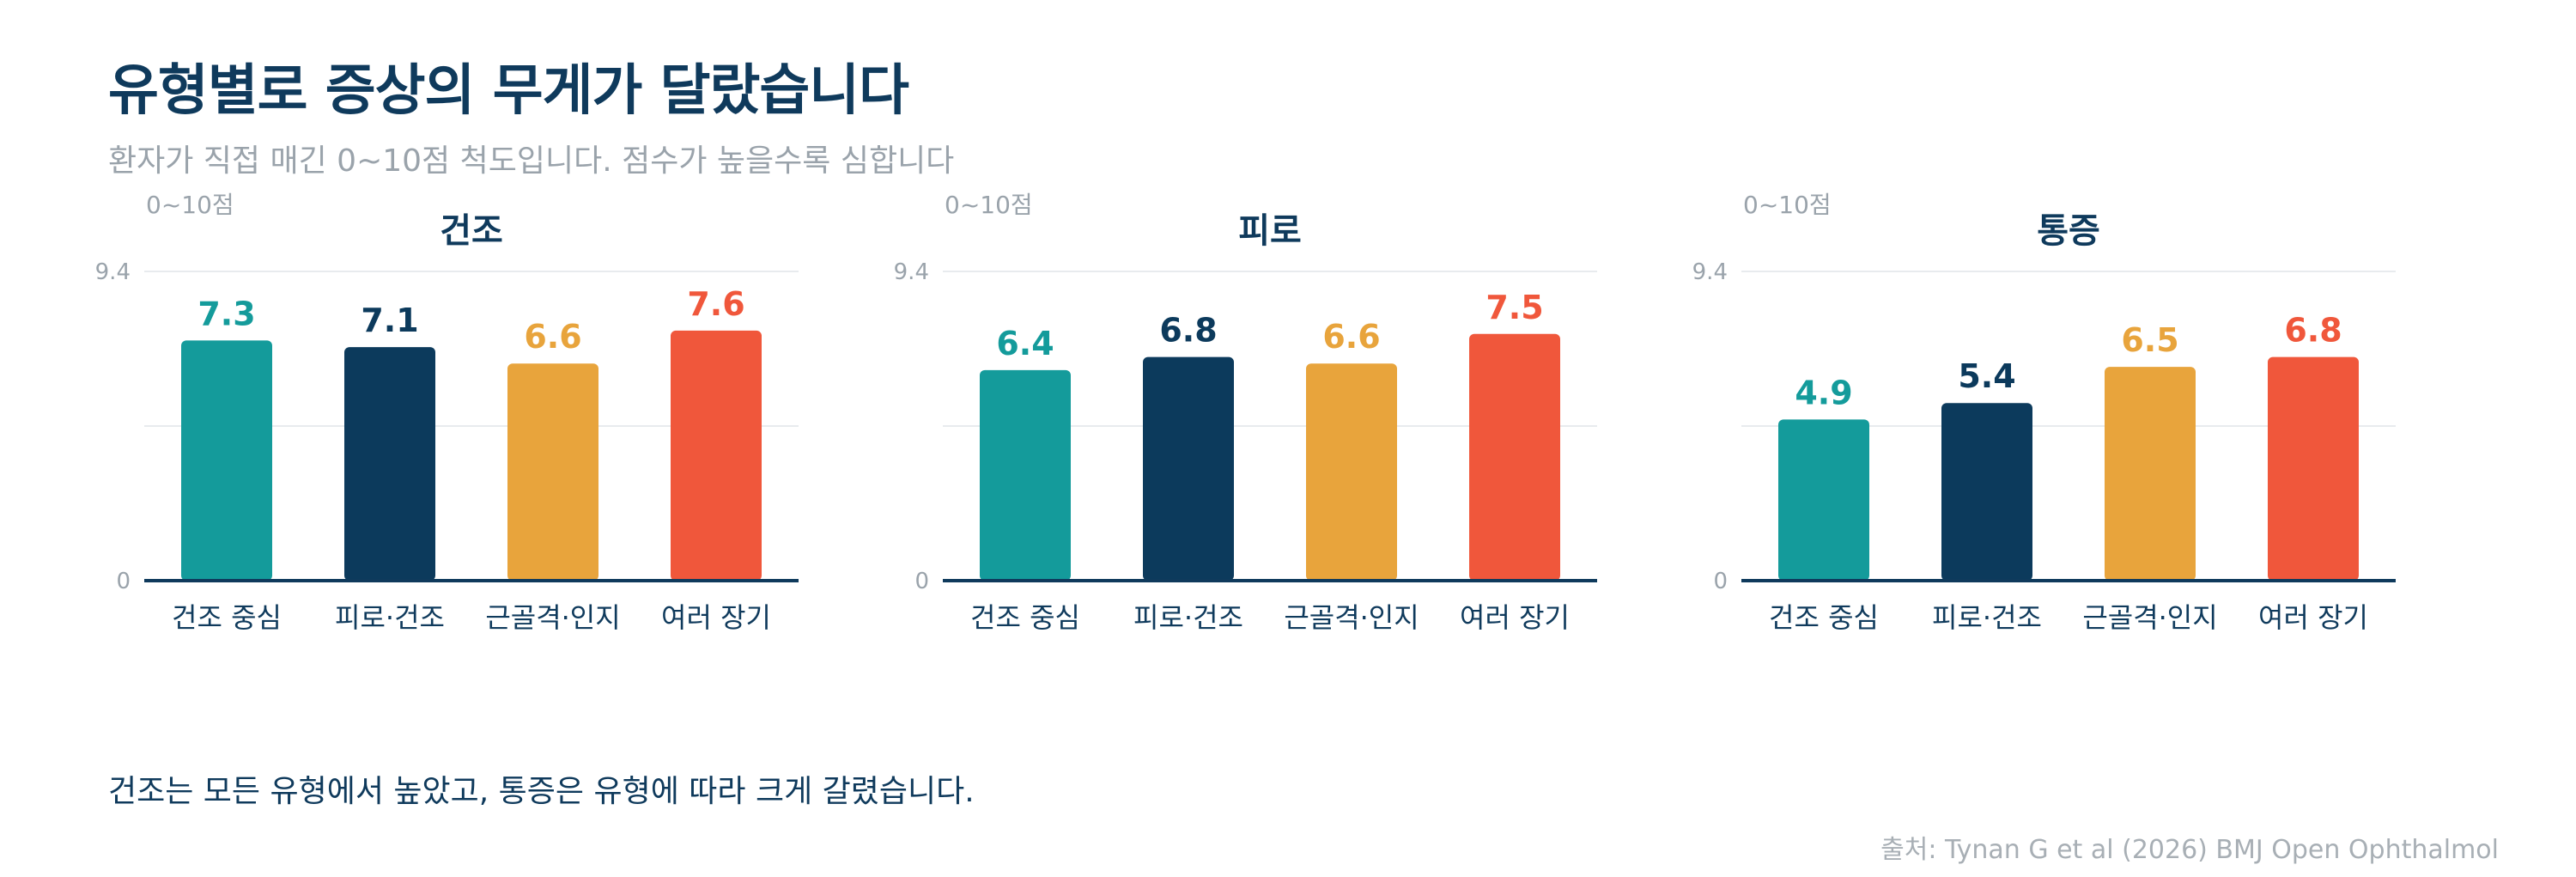 This screenshot has height=877, width=2576. I want to click on chart-subtitle: 환자가 직접 매긴 0~10점 척도입니다. 점수가 높을수록 심합니다, so click(532, 161).